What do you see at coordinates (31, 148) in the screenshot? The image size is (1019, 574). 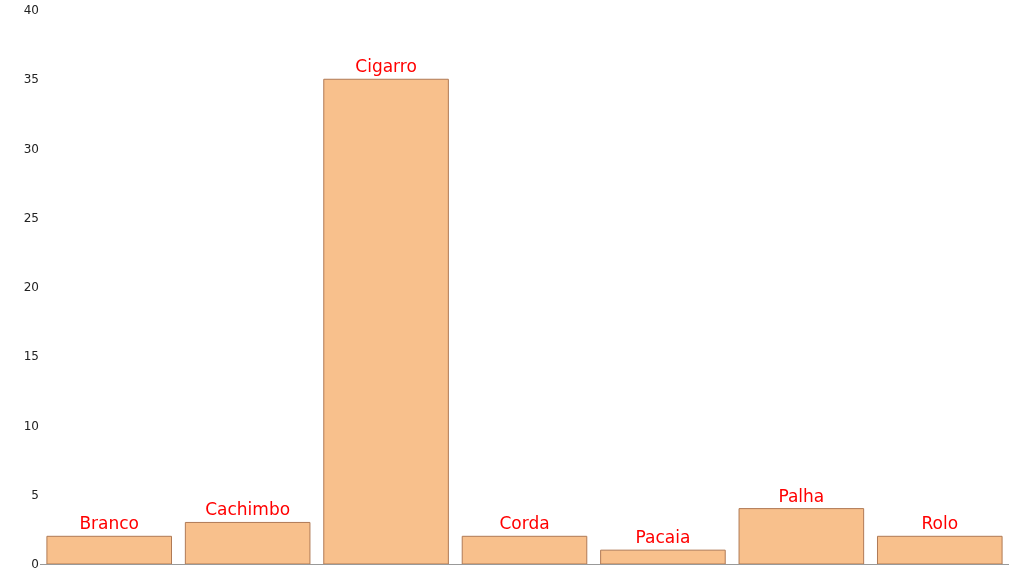 I see `y-tick-label: 30` at bounding box center [31, 148].